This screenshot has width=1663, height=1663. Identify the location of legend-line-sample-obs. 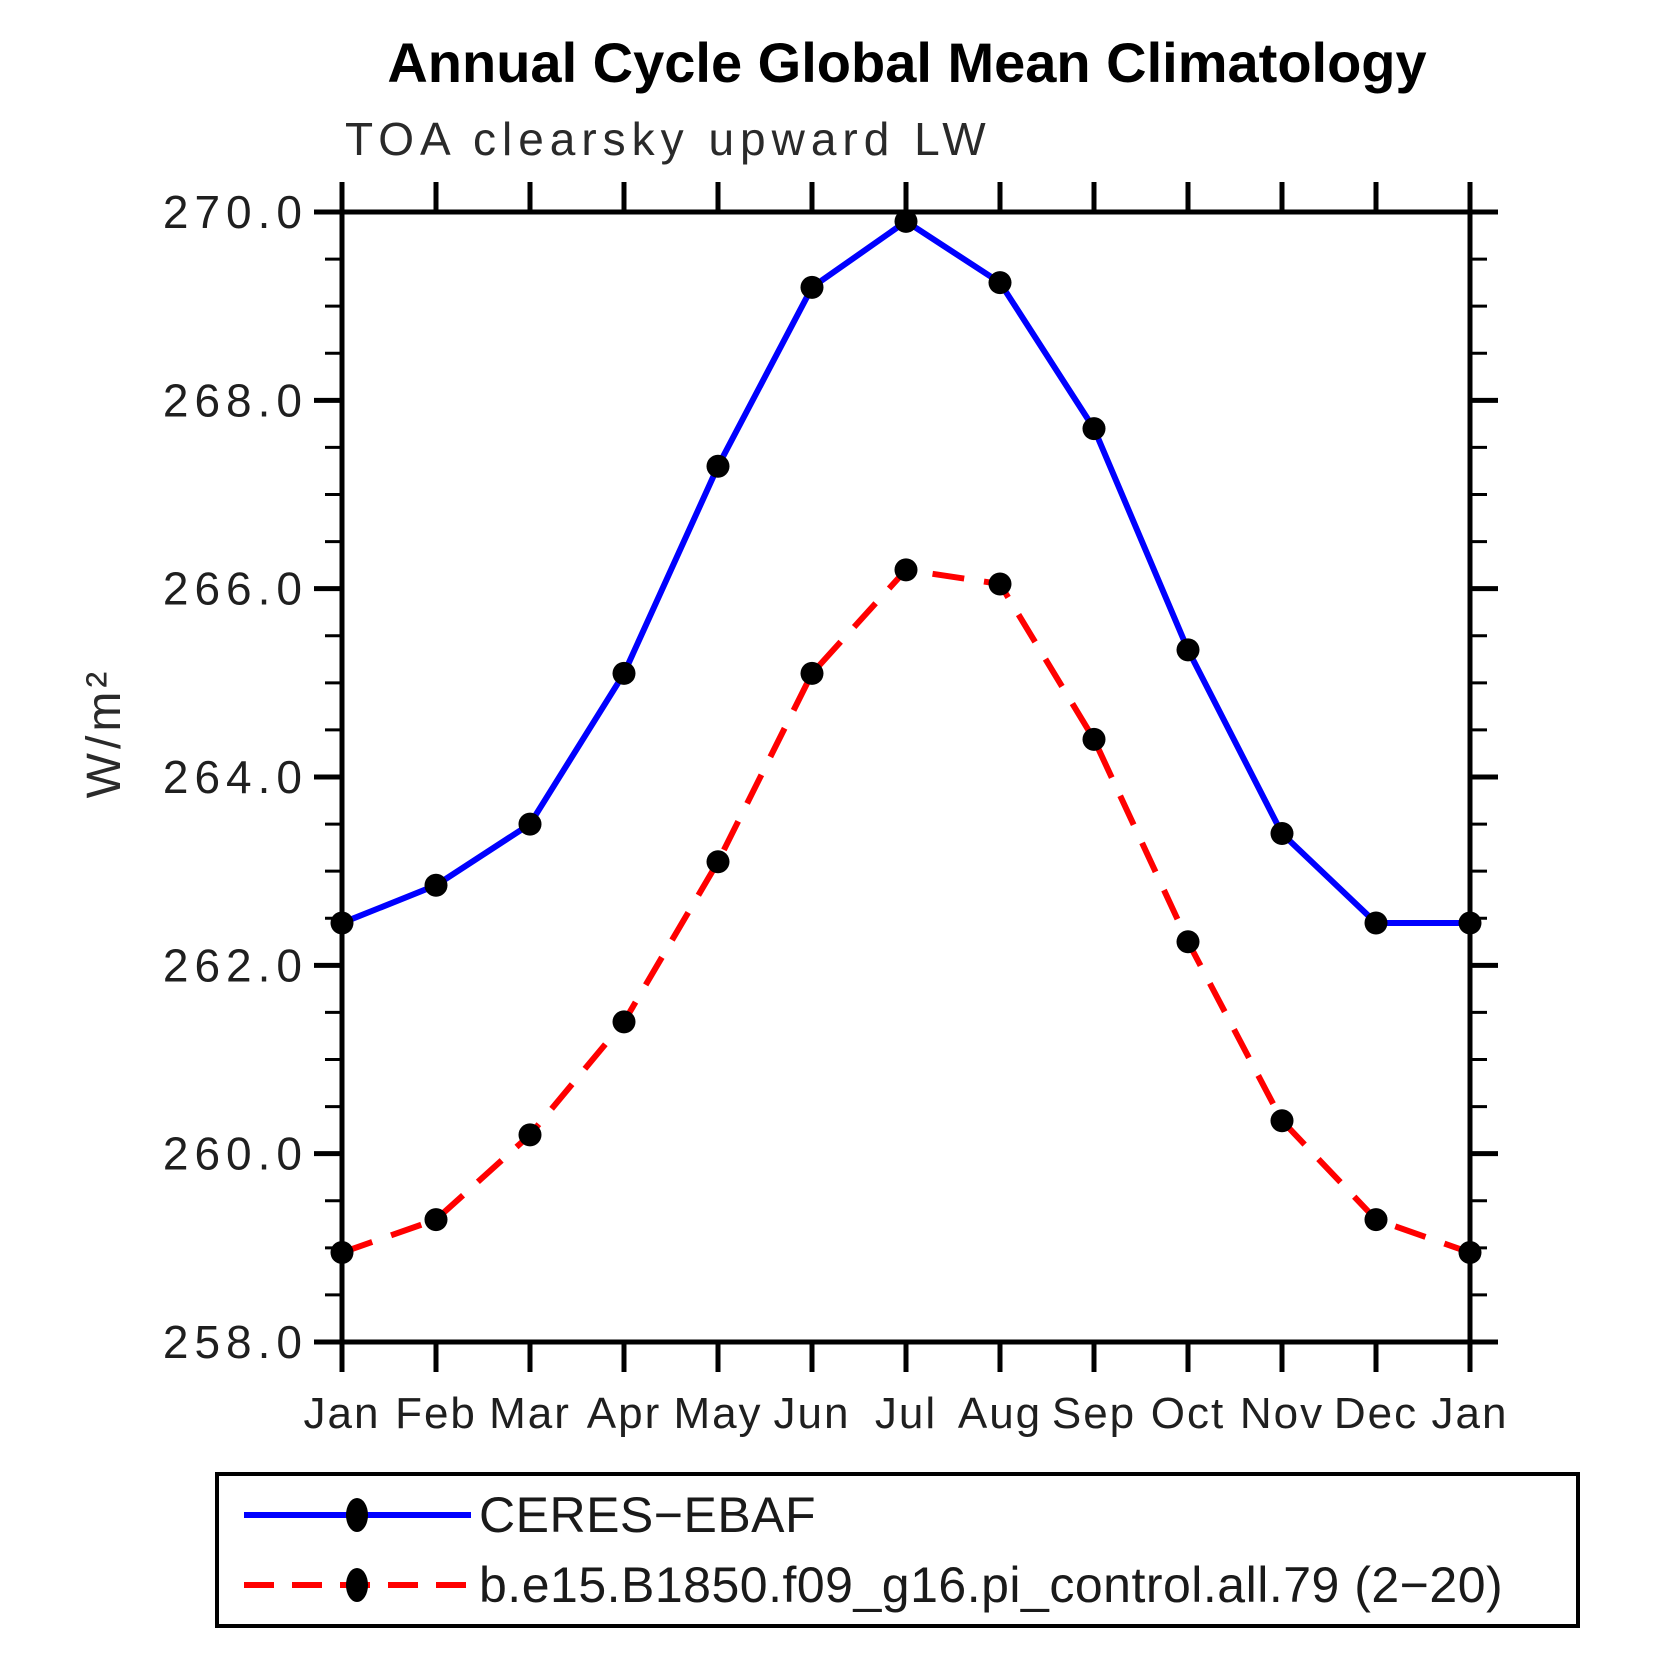
(357, 1514).